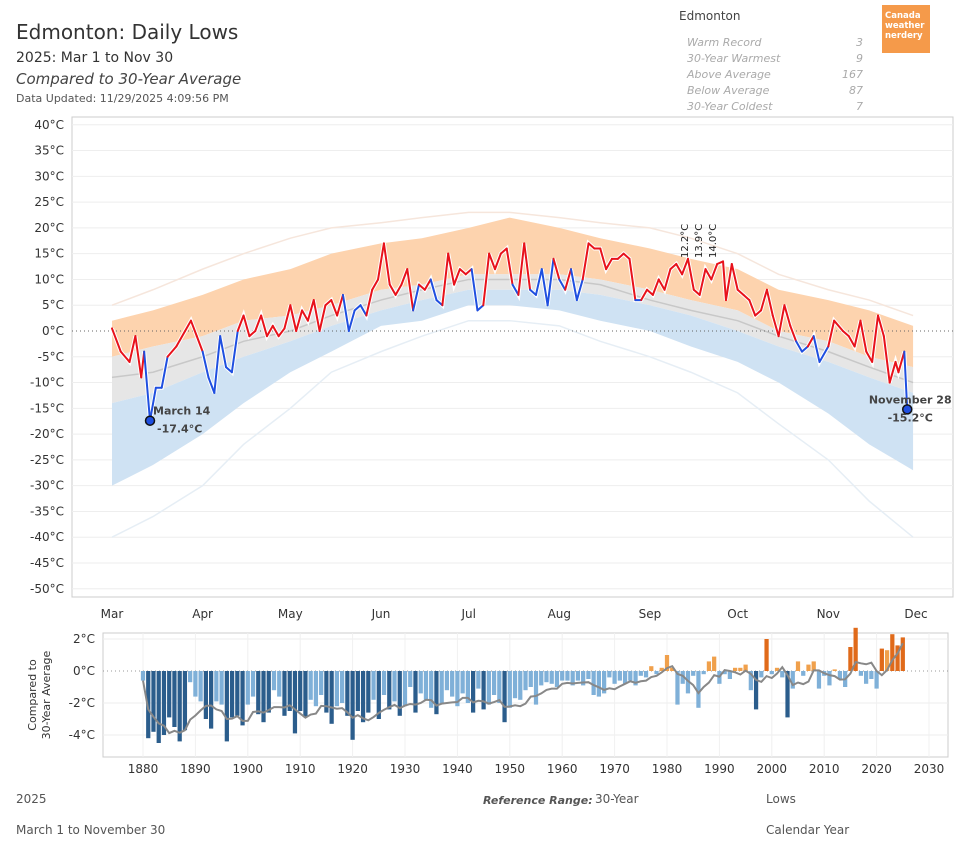  I want to click on comparison-subtitle: Compared to 30-Year Average, so click(129, 79).